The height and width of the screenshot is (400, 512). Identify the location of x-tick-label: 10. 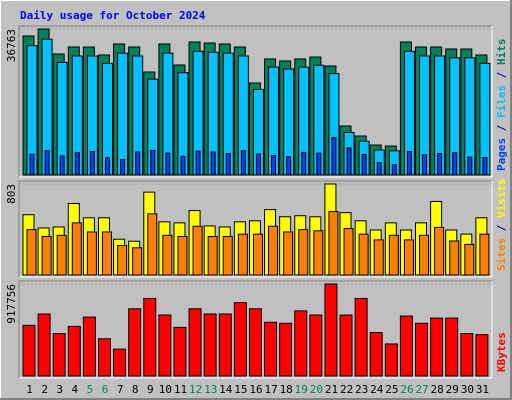
(165, 389).